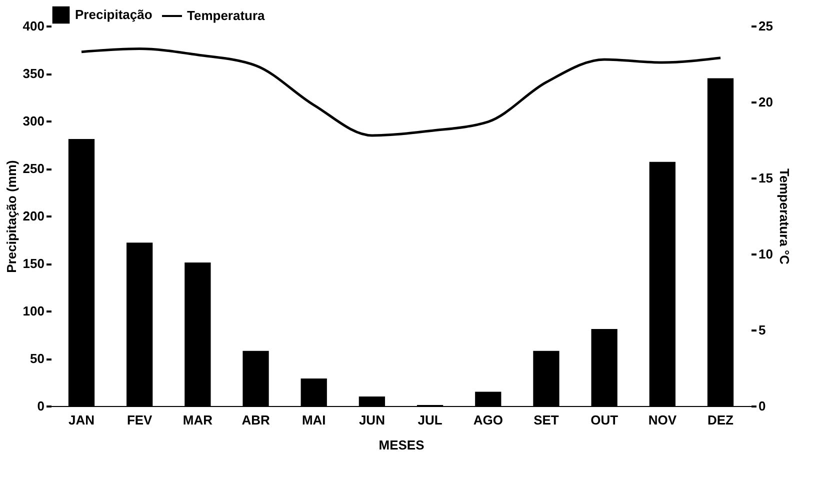  What do you see at coordinates (721, 420) in the screenshot?
I see `x-tick-label: DEZ` at bounding box center [721, 420].